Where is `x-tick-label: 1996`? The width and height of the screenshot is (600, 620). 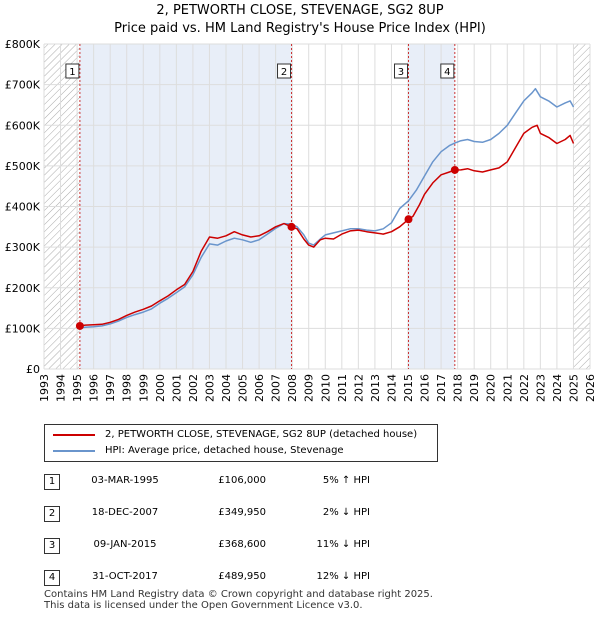
x-tick-label: 1996 is located at coordinates (94, 388).